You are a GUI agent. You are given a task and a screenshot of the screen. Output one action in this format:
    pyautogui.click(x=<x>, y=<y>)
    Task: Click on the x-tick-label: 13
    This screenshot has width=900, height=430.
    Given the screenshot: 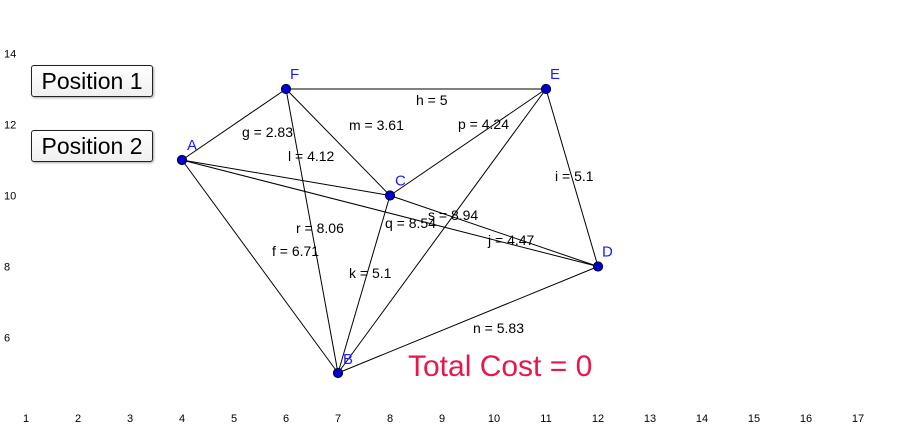 What is the action you would take?
    pyautogui.click(x=650, y=419)
    